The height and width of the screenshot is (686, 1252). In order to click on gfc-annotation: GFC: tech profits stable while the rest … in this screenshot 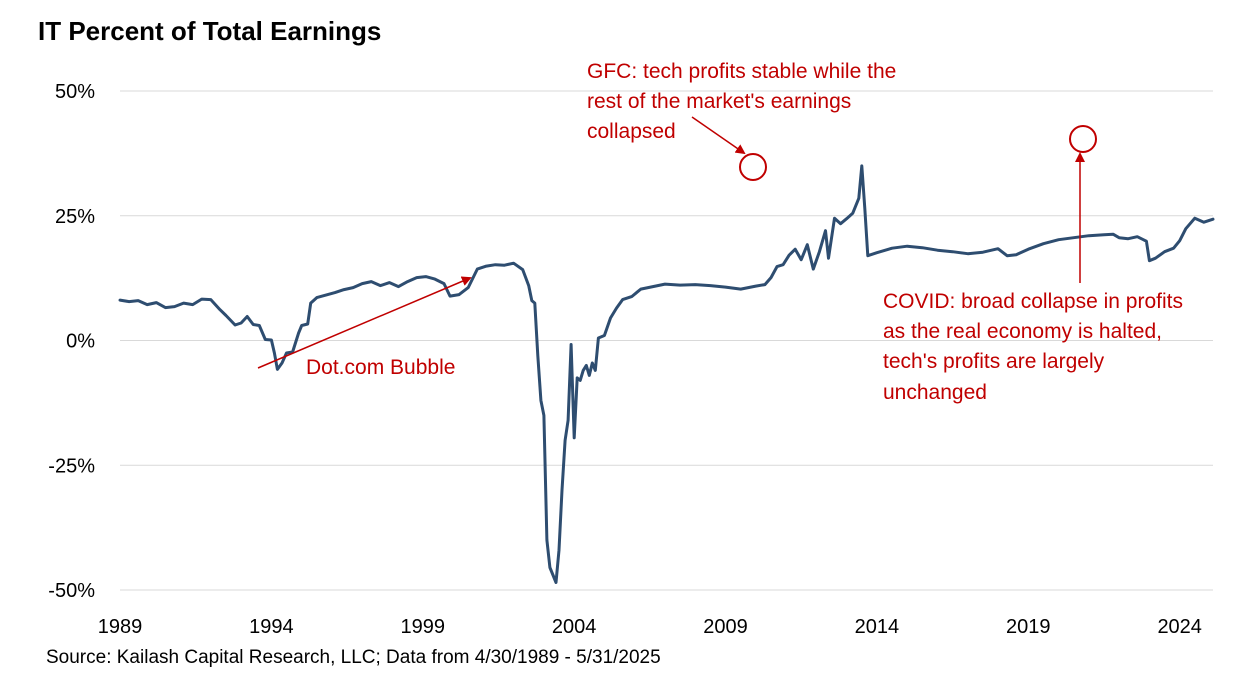, I will do `click(744, 101)`.